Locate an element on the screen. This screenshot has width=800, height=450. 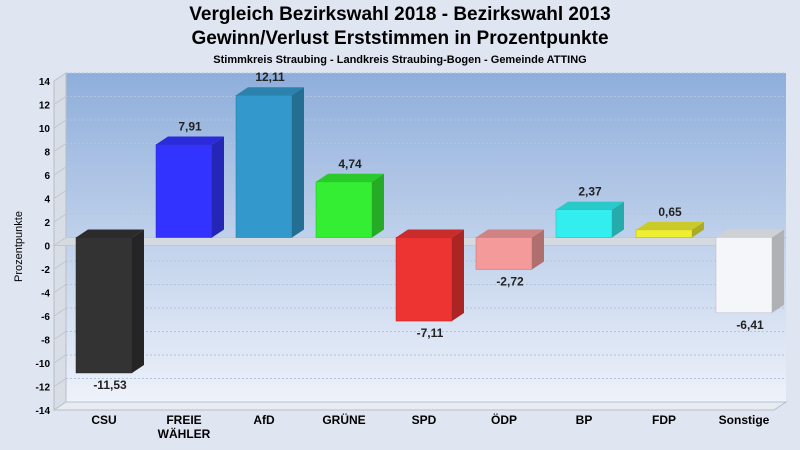
y-tick-label: 10 is located at coordinates (45, 129).